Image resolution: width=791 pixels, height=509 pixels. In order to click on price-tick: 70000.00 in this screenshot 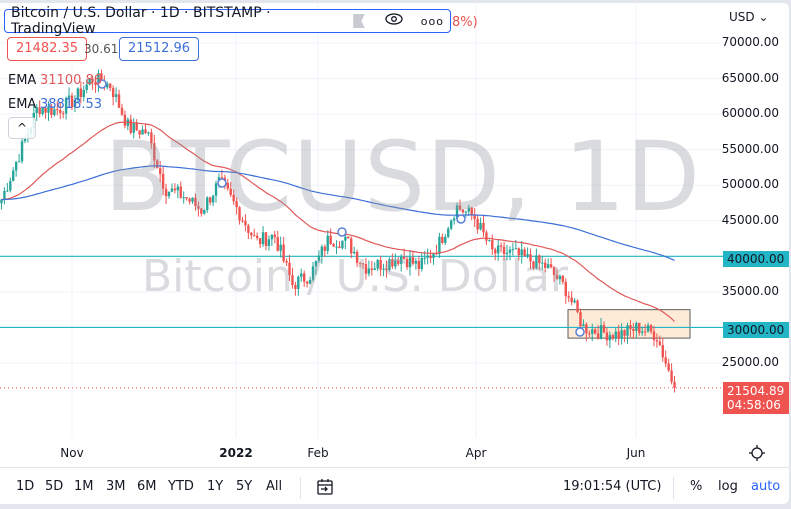, I will do `click(750, 42)`.